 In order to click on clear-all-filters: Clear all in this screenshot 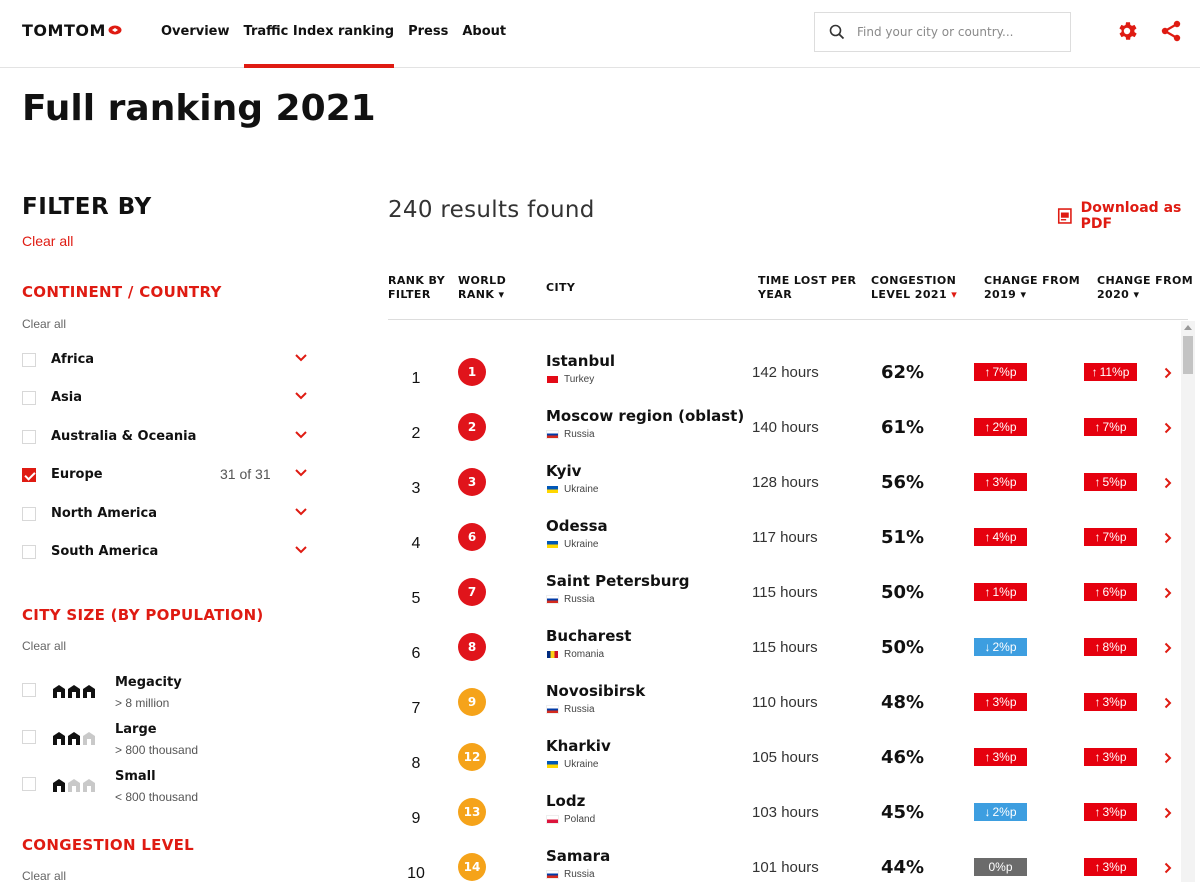, I will do `click(48, 241)`.